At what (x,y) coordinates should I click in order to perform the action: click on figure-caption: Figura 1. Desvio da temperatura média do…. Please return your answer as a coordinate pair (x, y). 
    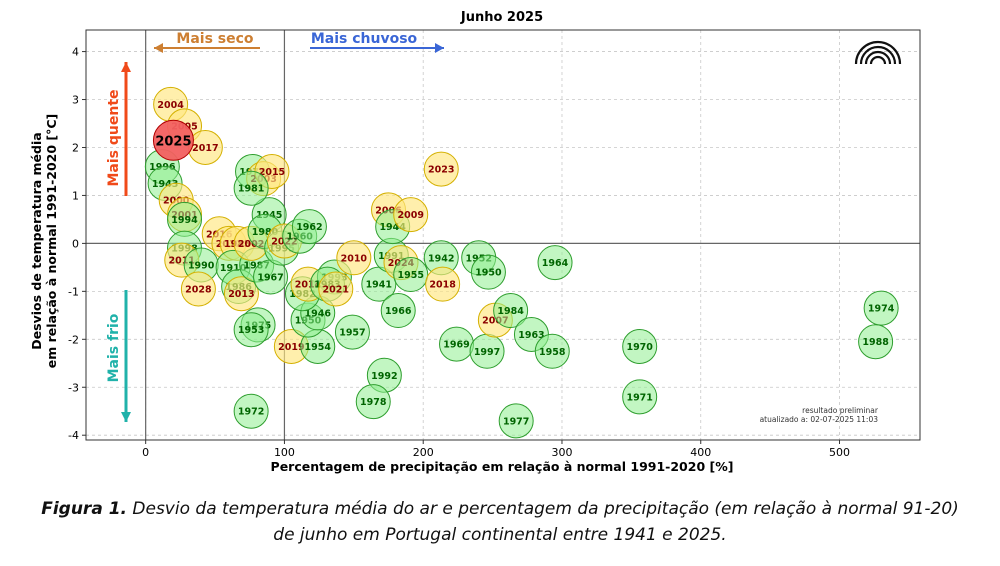
    Looking at the image, I should click on (500, 522).